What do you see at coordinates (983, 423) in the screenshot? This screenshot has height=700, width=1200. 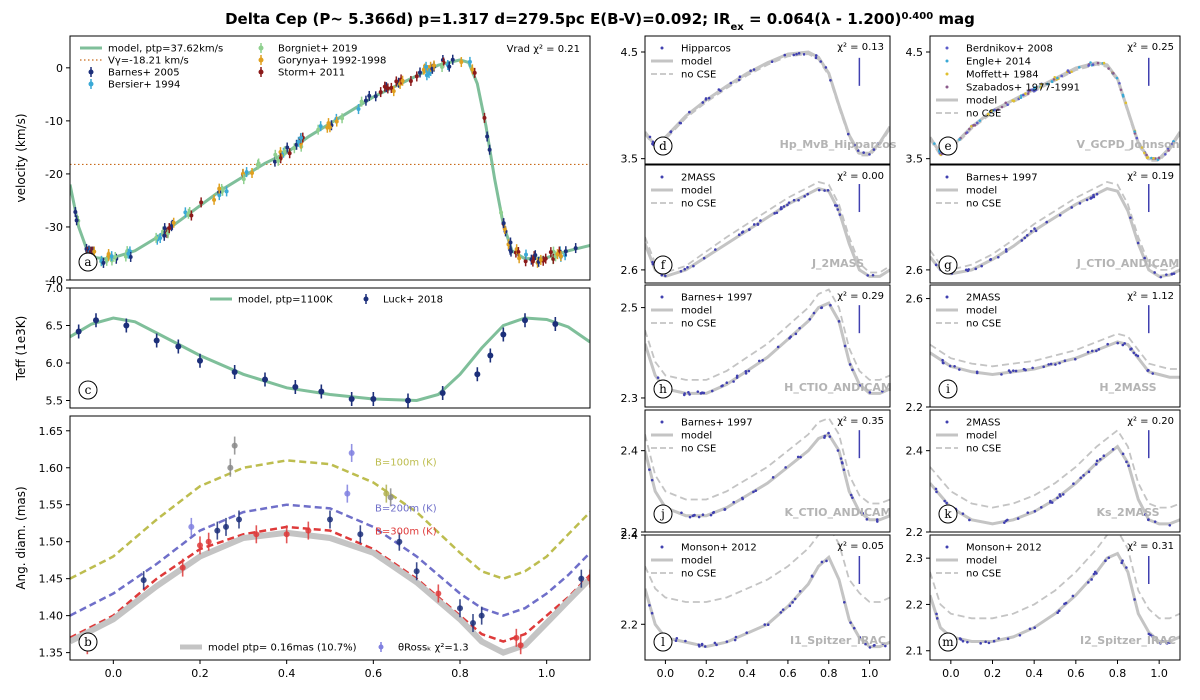 I see `legend-label: 2MASS` at bounding box center [983, 423].